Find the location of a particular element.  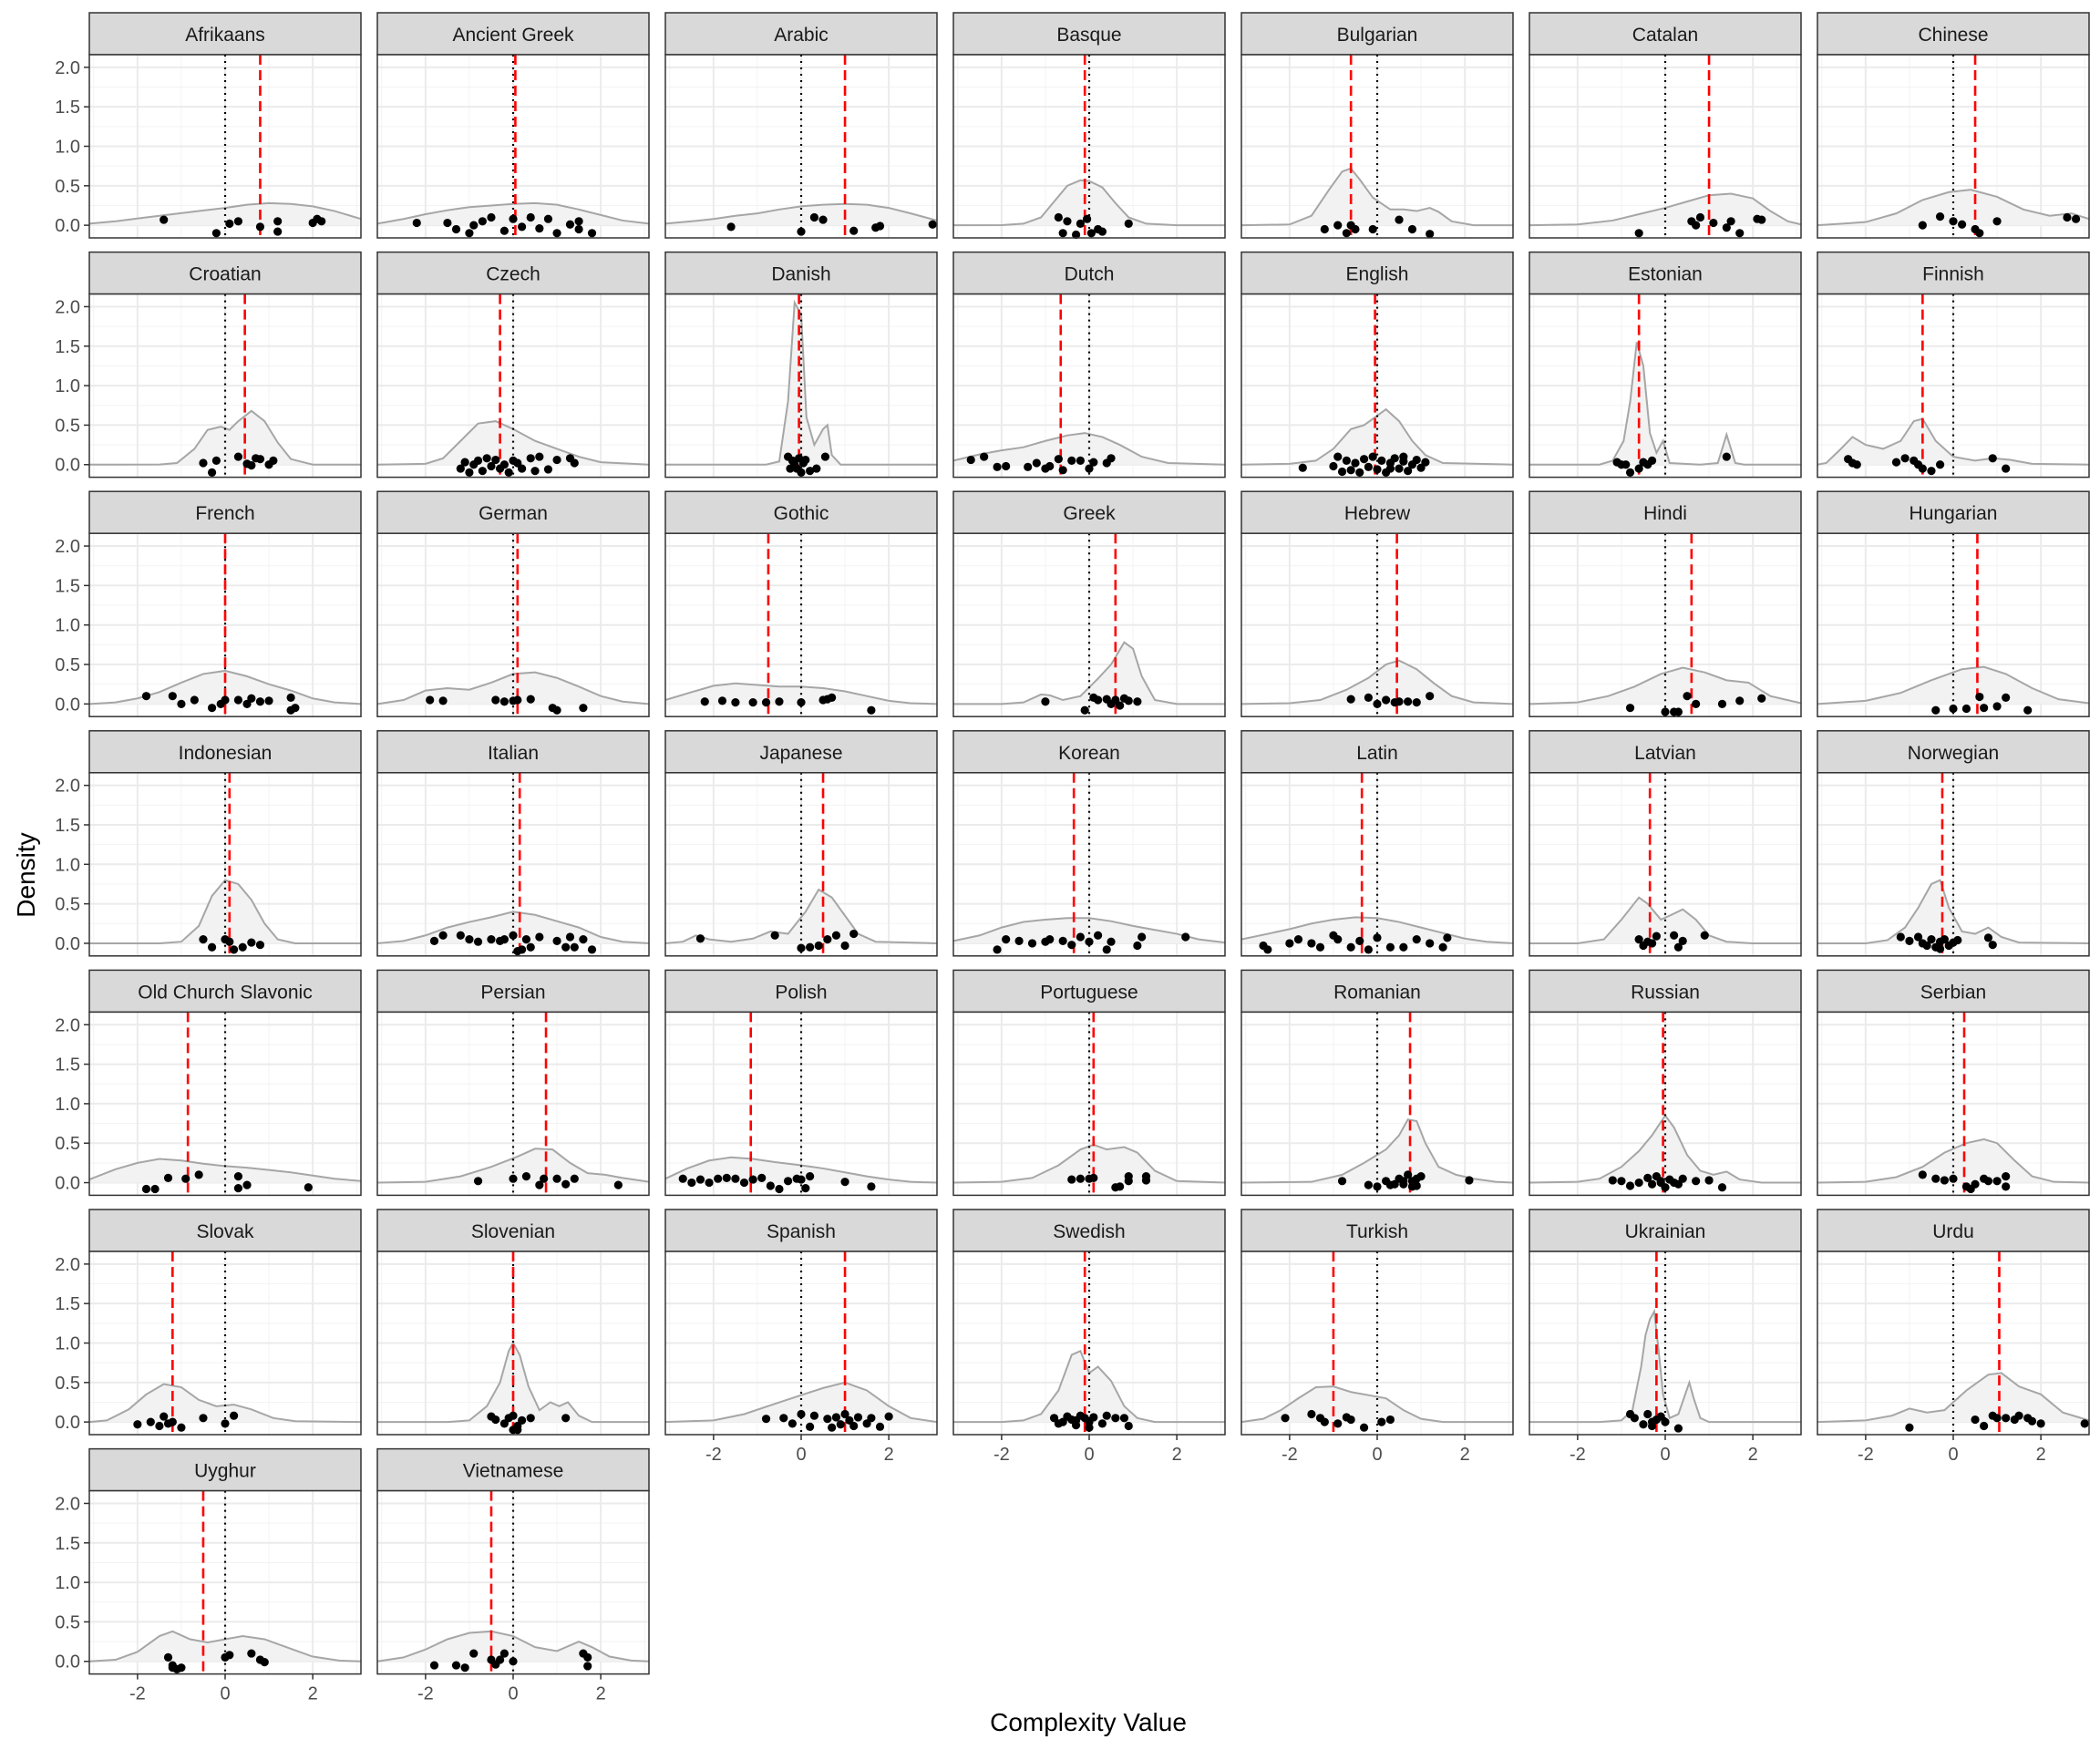

facet-label: Greek is located at coordinates (1089, 513).